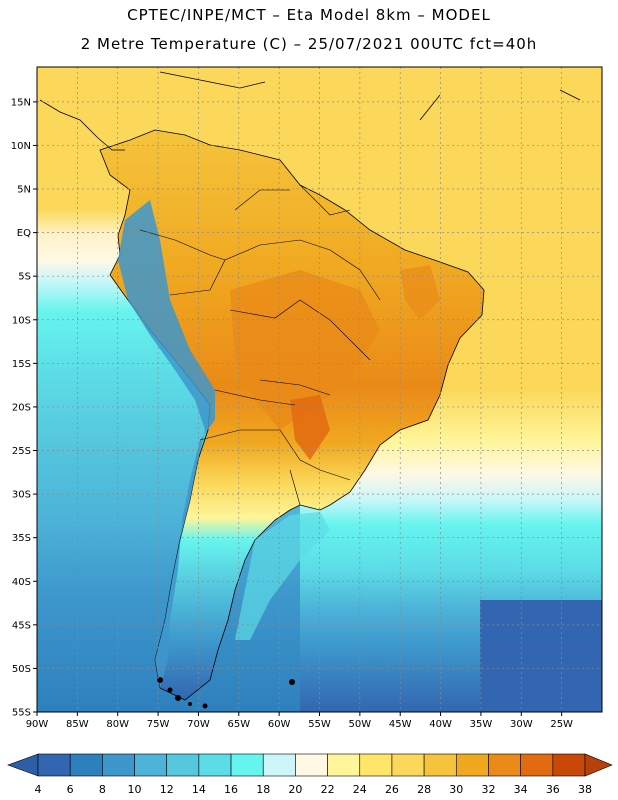  Describe the element at coordinates (23, 765) in the screenshot. I see `colorbar-under-arrow` at that location.